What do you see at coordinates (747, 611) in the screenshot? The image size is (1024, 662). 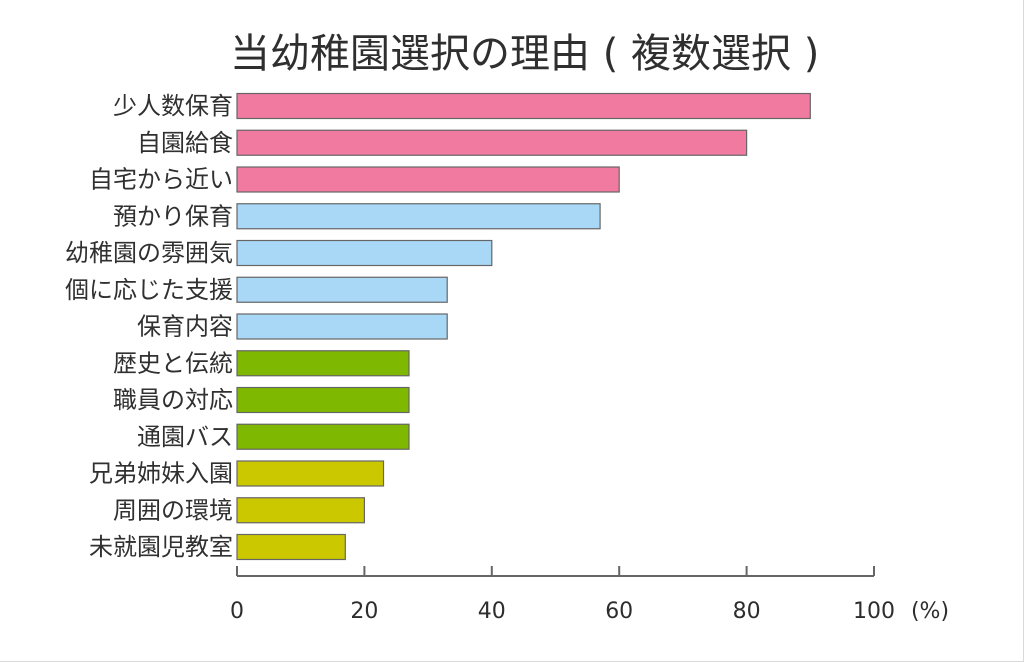 I see `x-axis-tick-label-80: 80` at bounding box center [747, 611].